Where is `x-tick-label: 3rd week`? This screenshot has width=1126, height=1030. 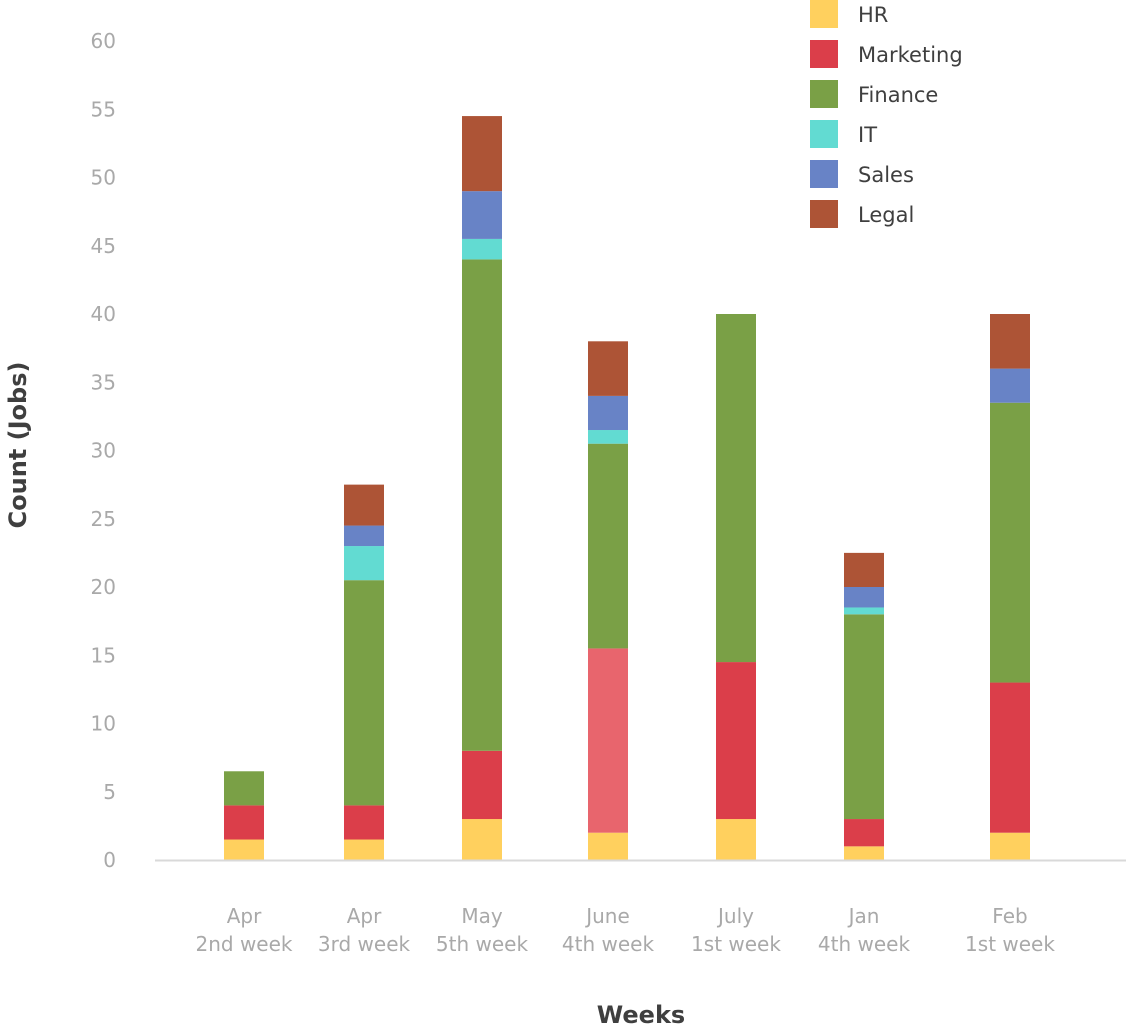
x-tick-label: 3rd week is located at coordinates (364, 944).